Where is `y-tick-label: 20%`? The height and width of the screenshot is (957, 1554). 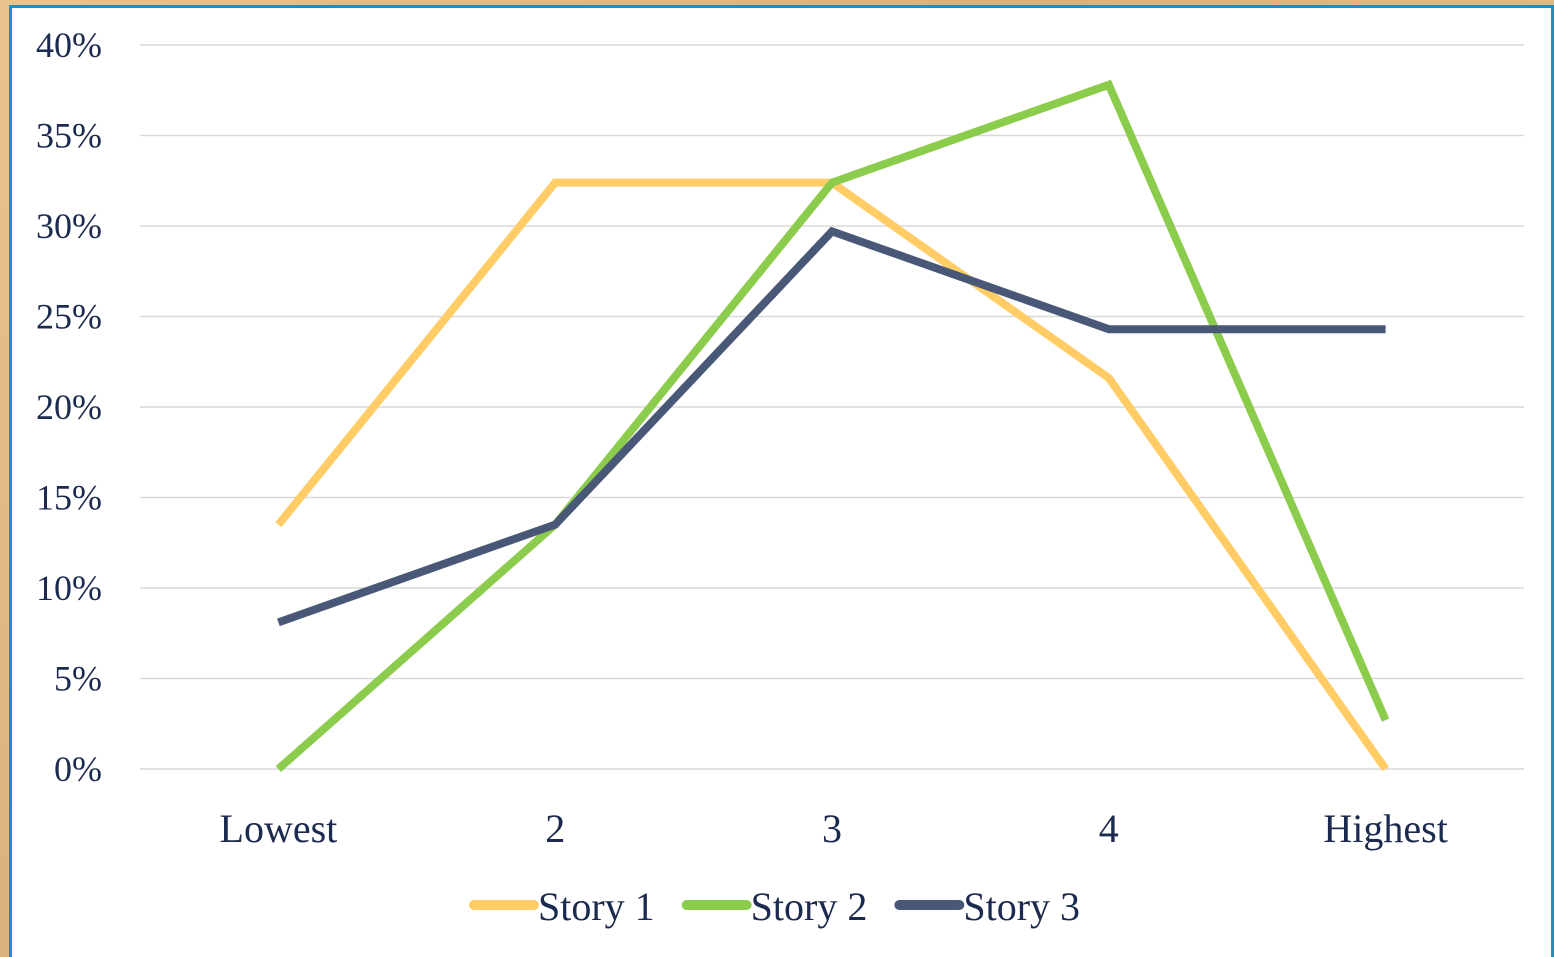
y-tick-label: 20% is located at coordinates (69, 407).